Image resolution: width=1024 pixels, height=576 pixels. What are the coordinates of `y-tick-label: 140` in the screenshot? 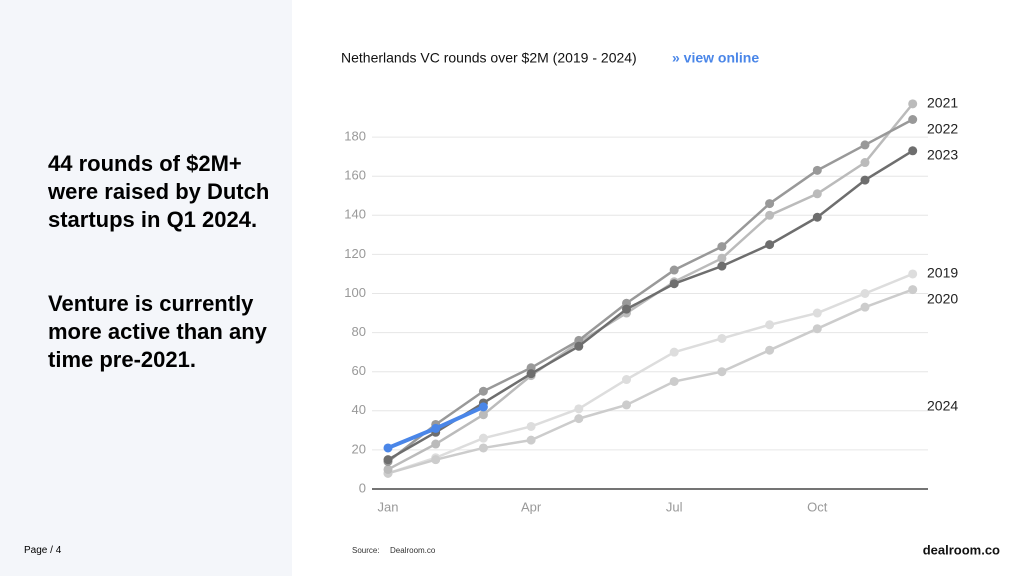 It's located at (355, 214).